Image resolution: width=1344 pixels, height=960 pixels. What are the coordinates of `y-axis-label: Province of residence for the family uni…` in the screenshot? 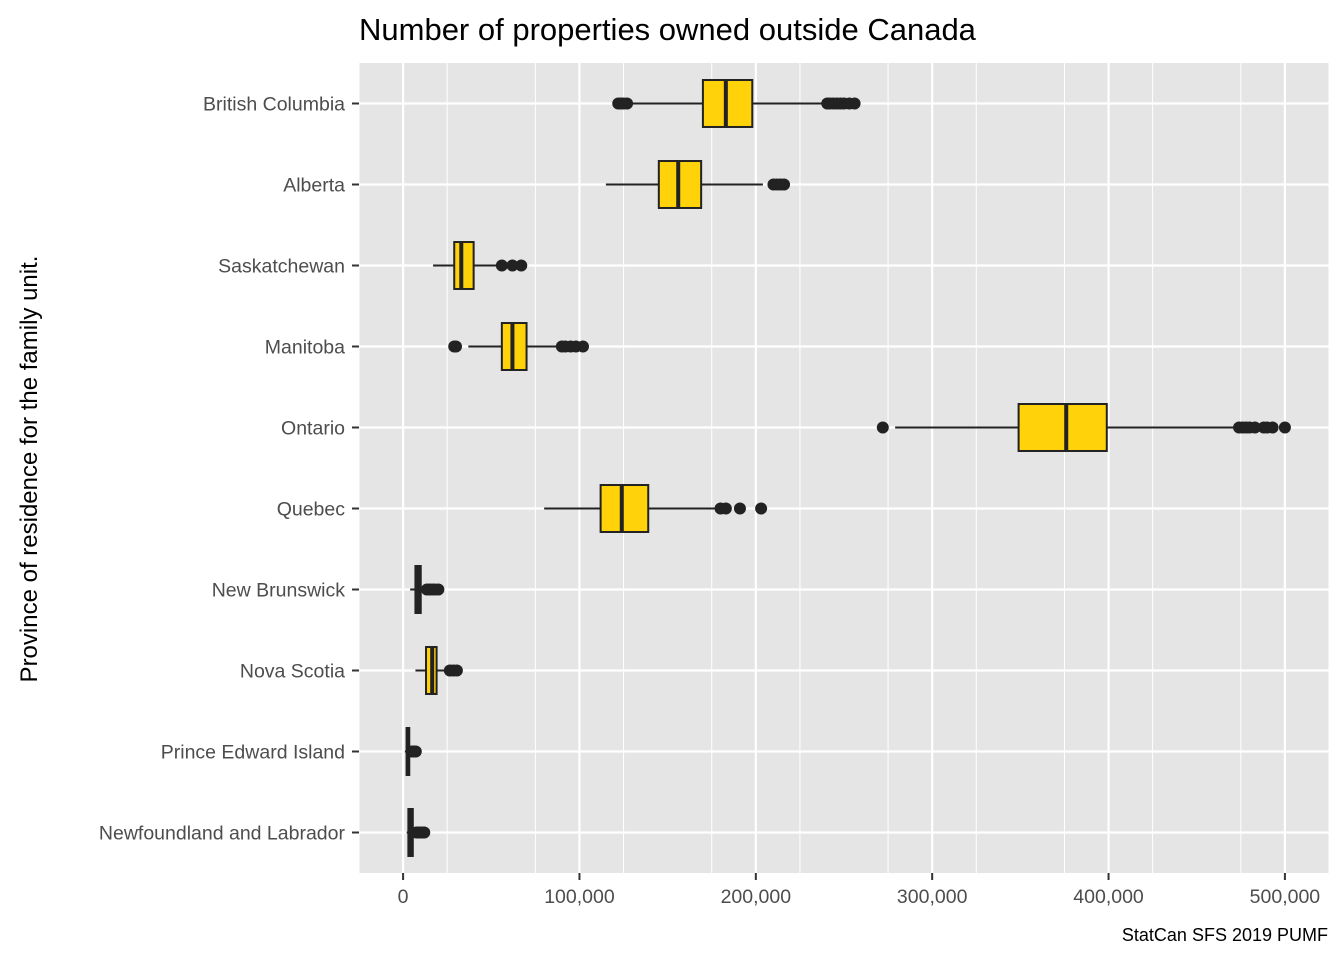 It's located at (29, 469).